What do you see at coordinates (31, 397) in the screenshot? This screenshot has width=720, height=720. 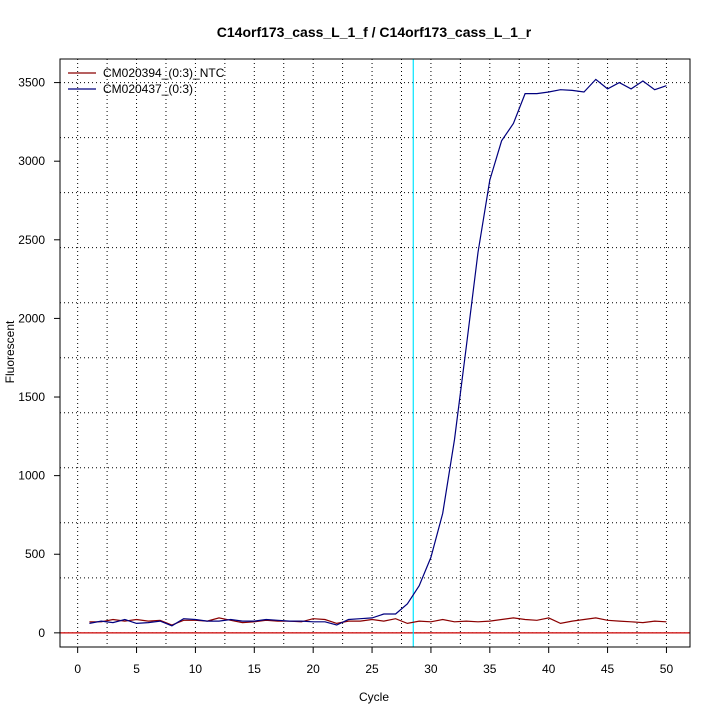 I see `y-tick-label: 1500` at bounding box center [31, 397].